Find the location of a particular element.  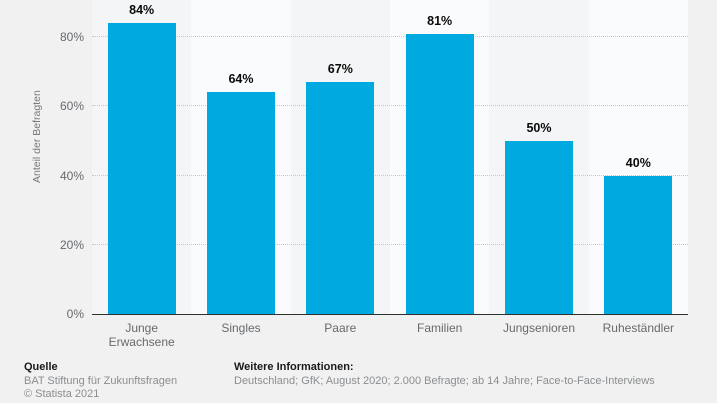

info-heading: Weitere Informationen: is located at coordinates (294, 367).